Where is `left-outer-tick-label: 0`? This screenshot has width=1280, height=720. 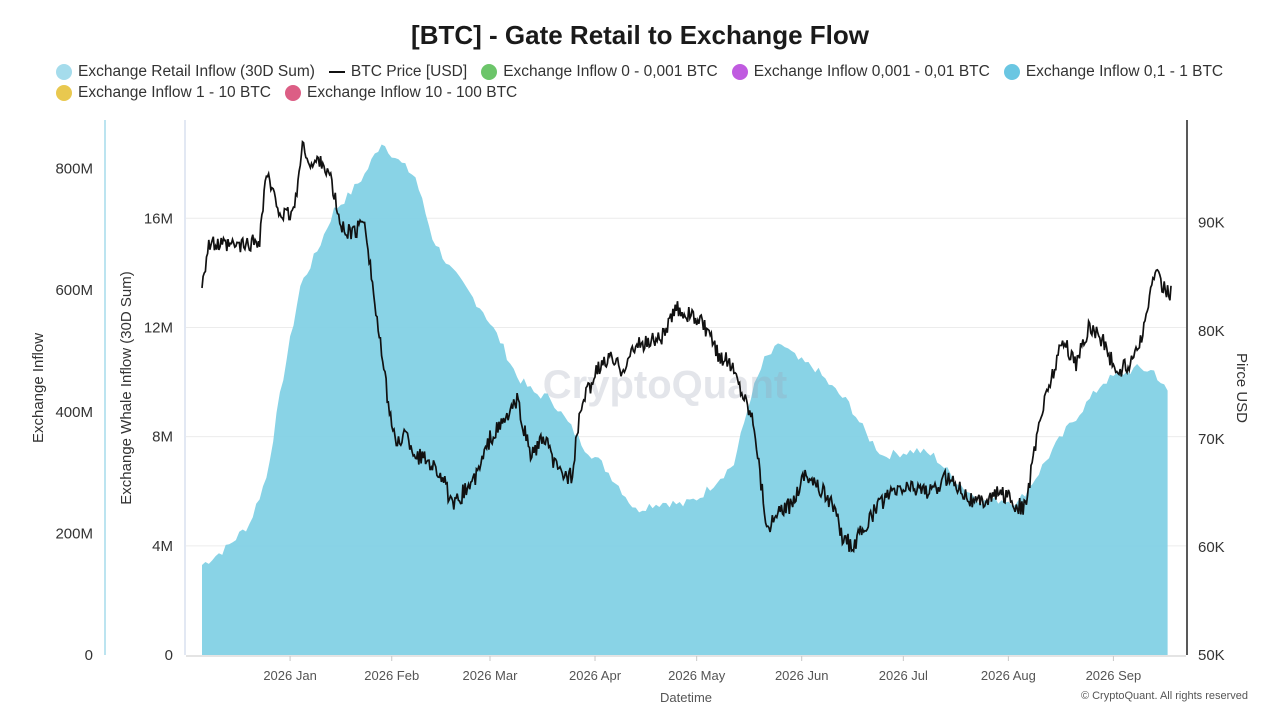
left-outer-tick-label: 0 is located at coordinates (89, 655).